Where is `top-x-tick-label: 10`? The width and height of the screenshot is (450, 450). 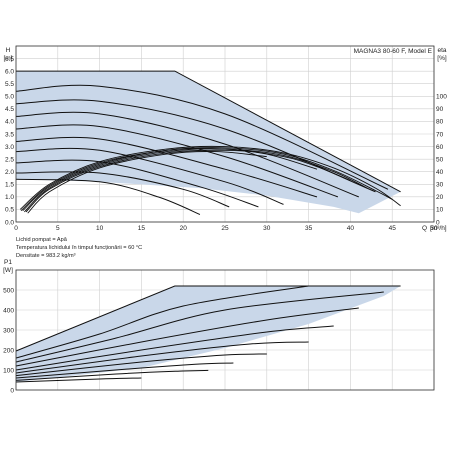 top-x-tick-label: 10 is located at coordinates (100, 228).